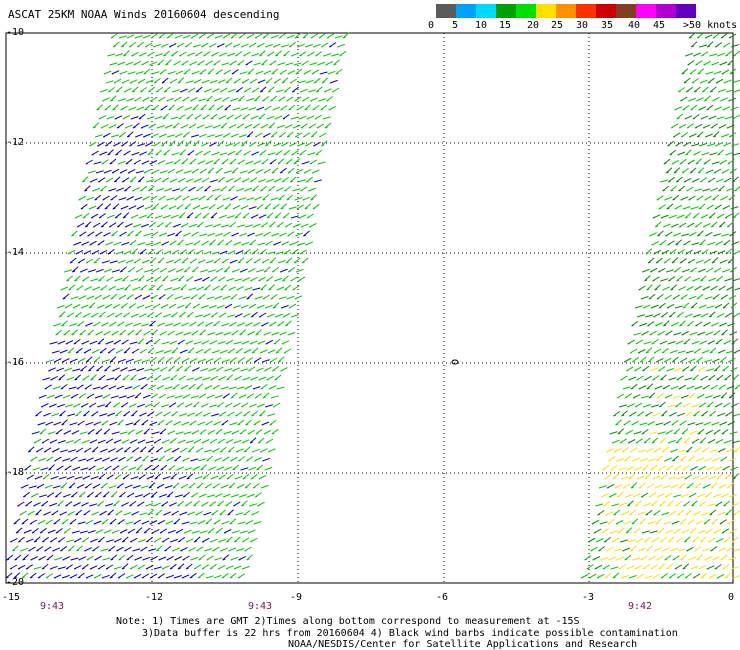 The height and width of the screenshot is (650, 740). I want to click on scale-label: 45, so click(659, 25).